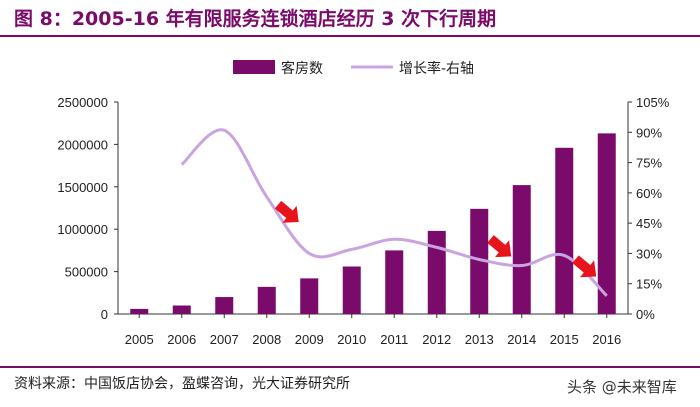 The image size is (700, 407). What do you see at coordinates (266, 300) in the screenshot?
I see `bar-2008` at bounding box center [266, 300].